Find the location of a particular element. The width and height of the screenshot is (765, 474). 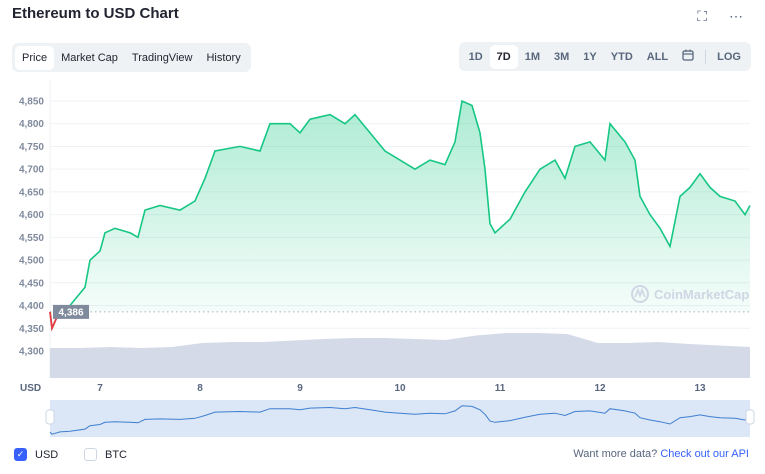

start-price-badge is located at coordinates (71, 311).